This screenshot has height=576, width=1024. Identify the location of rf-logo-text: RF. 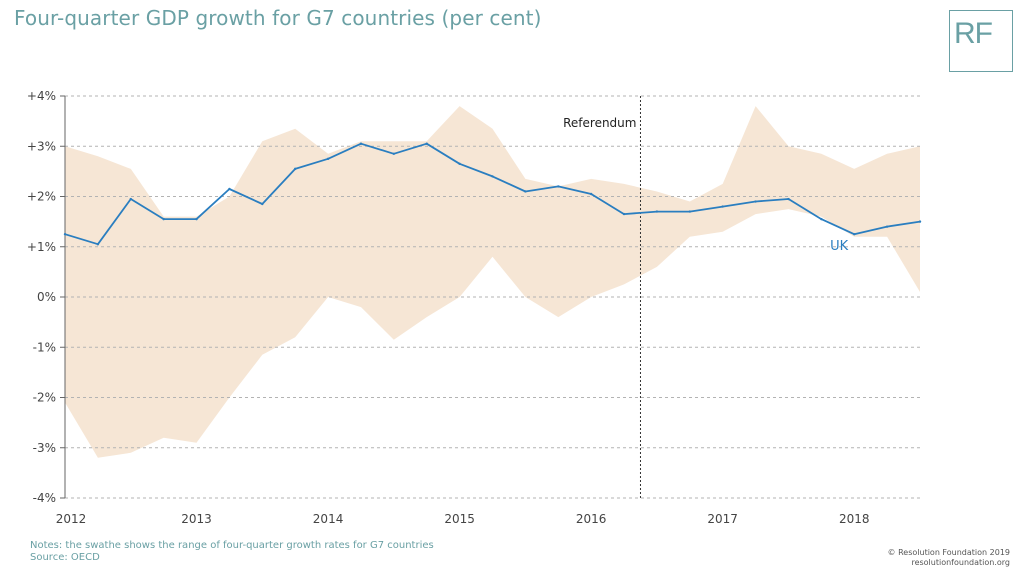
(973, 33).